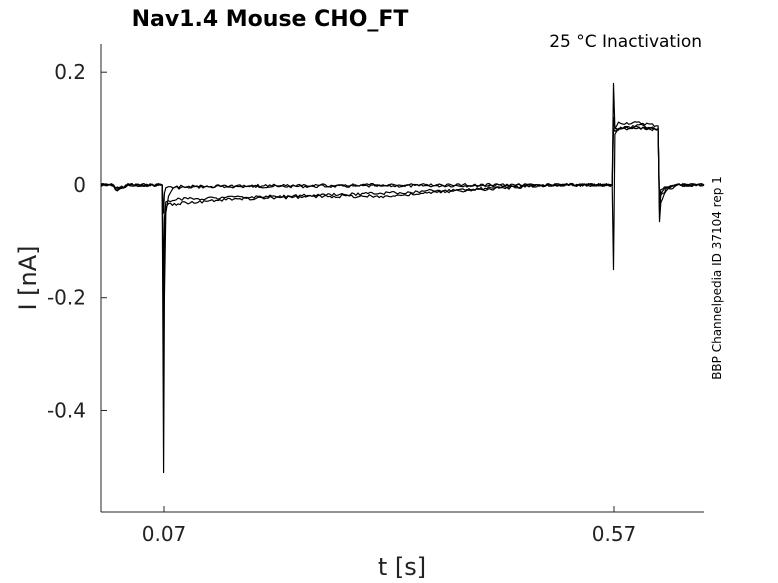  Describe the element at coordinates (389, 526) in the screenshot. I see `x-ticks: 0.07 0.57` at that location.